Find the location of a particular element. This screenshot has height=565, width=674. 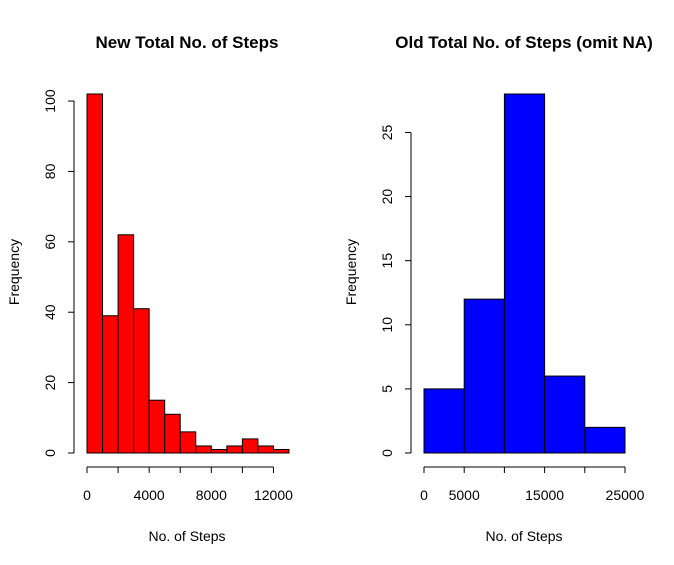

y-tick-label: 5 is located at coordinates (387, 389).